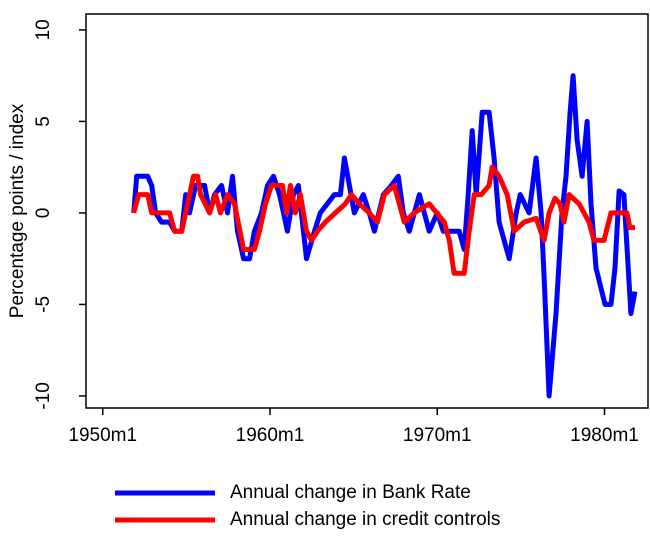 Image resolution: width=650 pixels, height=548 pixels. I want to click on y-tick-label: 10, so click(43, 29).